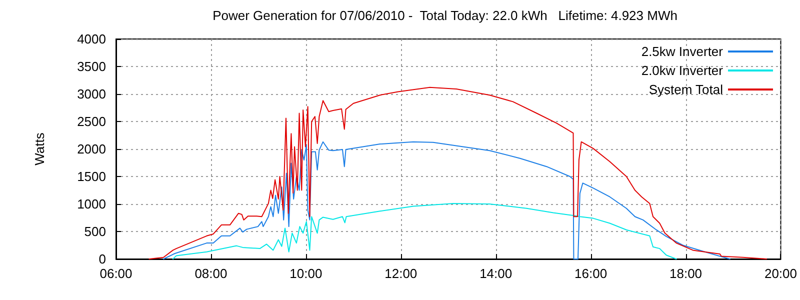 This screenshot has width=800, height=300. I want to click on y-tick-label: 1000, so click(91, 204).